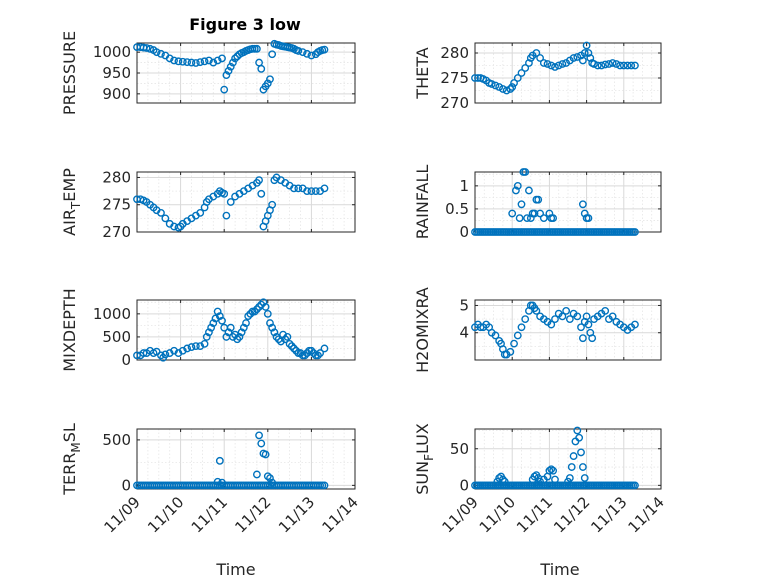 The height and width of the screenshot is (583, 778). I want to click on x-axis-label: Time, so click(235, 569).